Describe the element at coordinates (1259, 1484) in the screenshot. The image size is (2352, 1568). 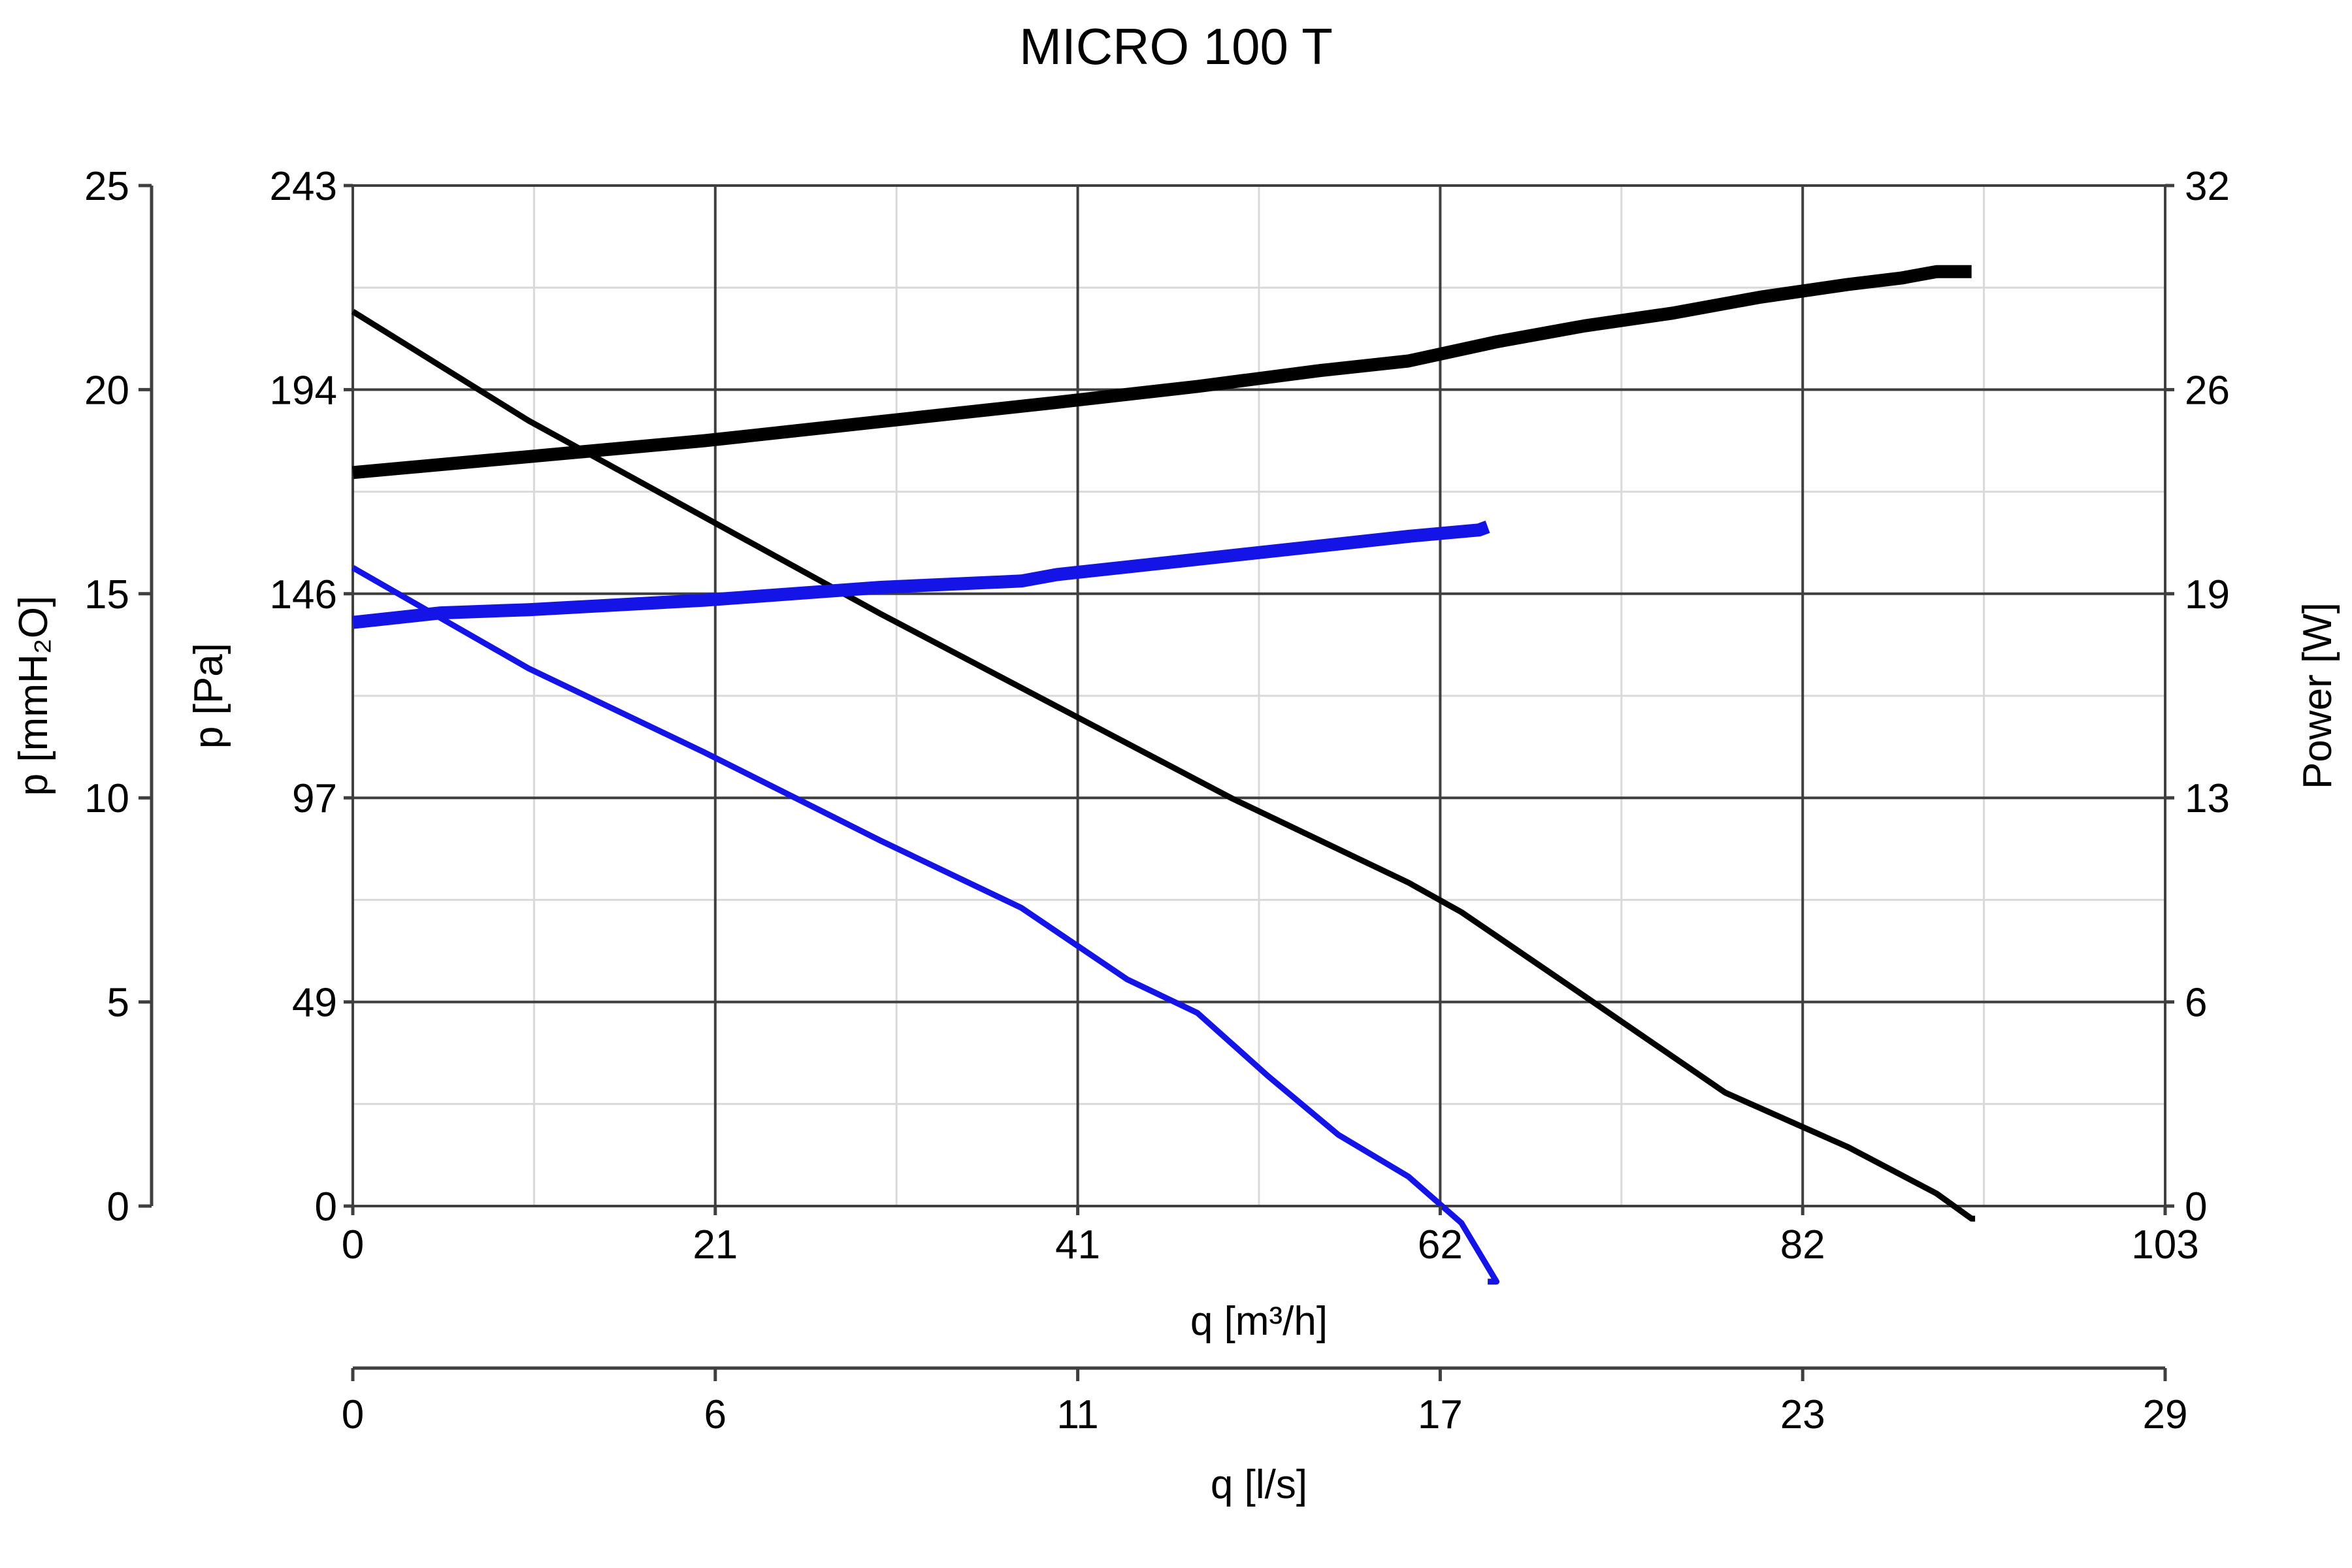
I see `x2-axis-label: q [l/s]` at that location.